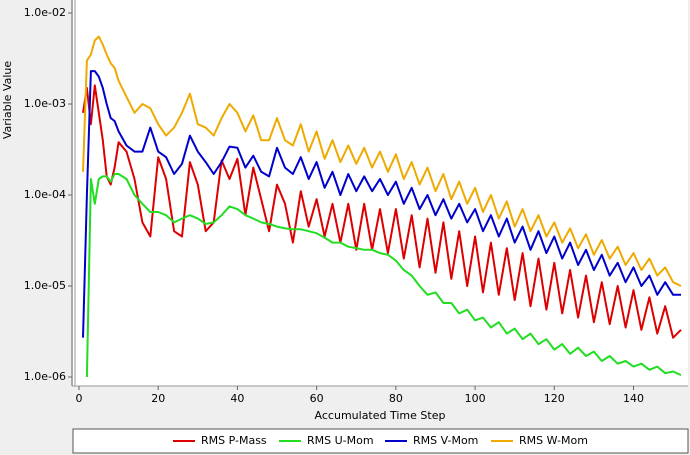 The image size is (690, 455). Describe the element at coordinates (45, 12) in the screenshot. I see `y-tick-label: 1.0e-02` at that location.